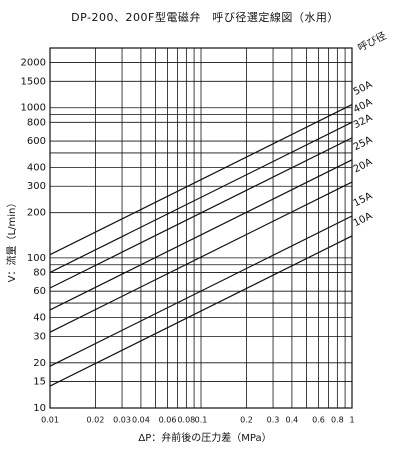  Describe the element at coordinates (168, 420) in the screenshot. I see `x-tick-label: 0.06` at that location.